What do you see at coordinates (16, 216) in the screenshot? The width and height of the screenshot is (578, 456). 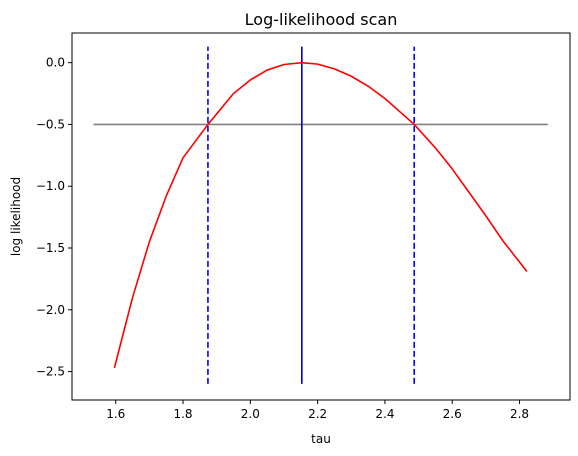 I see `y-axis-title: log likelihood` at bounding box center [16, 216].